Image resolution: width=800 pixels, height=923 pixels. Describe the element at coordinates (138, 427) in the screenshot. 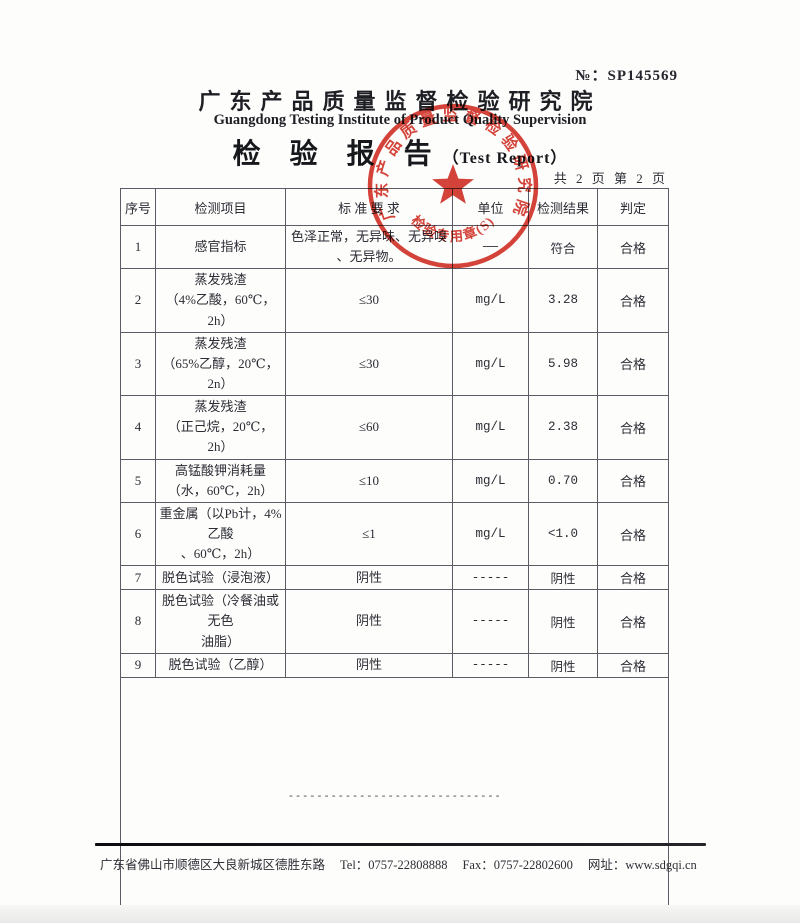

I see `cell-no: 4` at that location.